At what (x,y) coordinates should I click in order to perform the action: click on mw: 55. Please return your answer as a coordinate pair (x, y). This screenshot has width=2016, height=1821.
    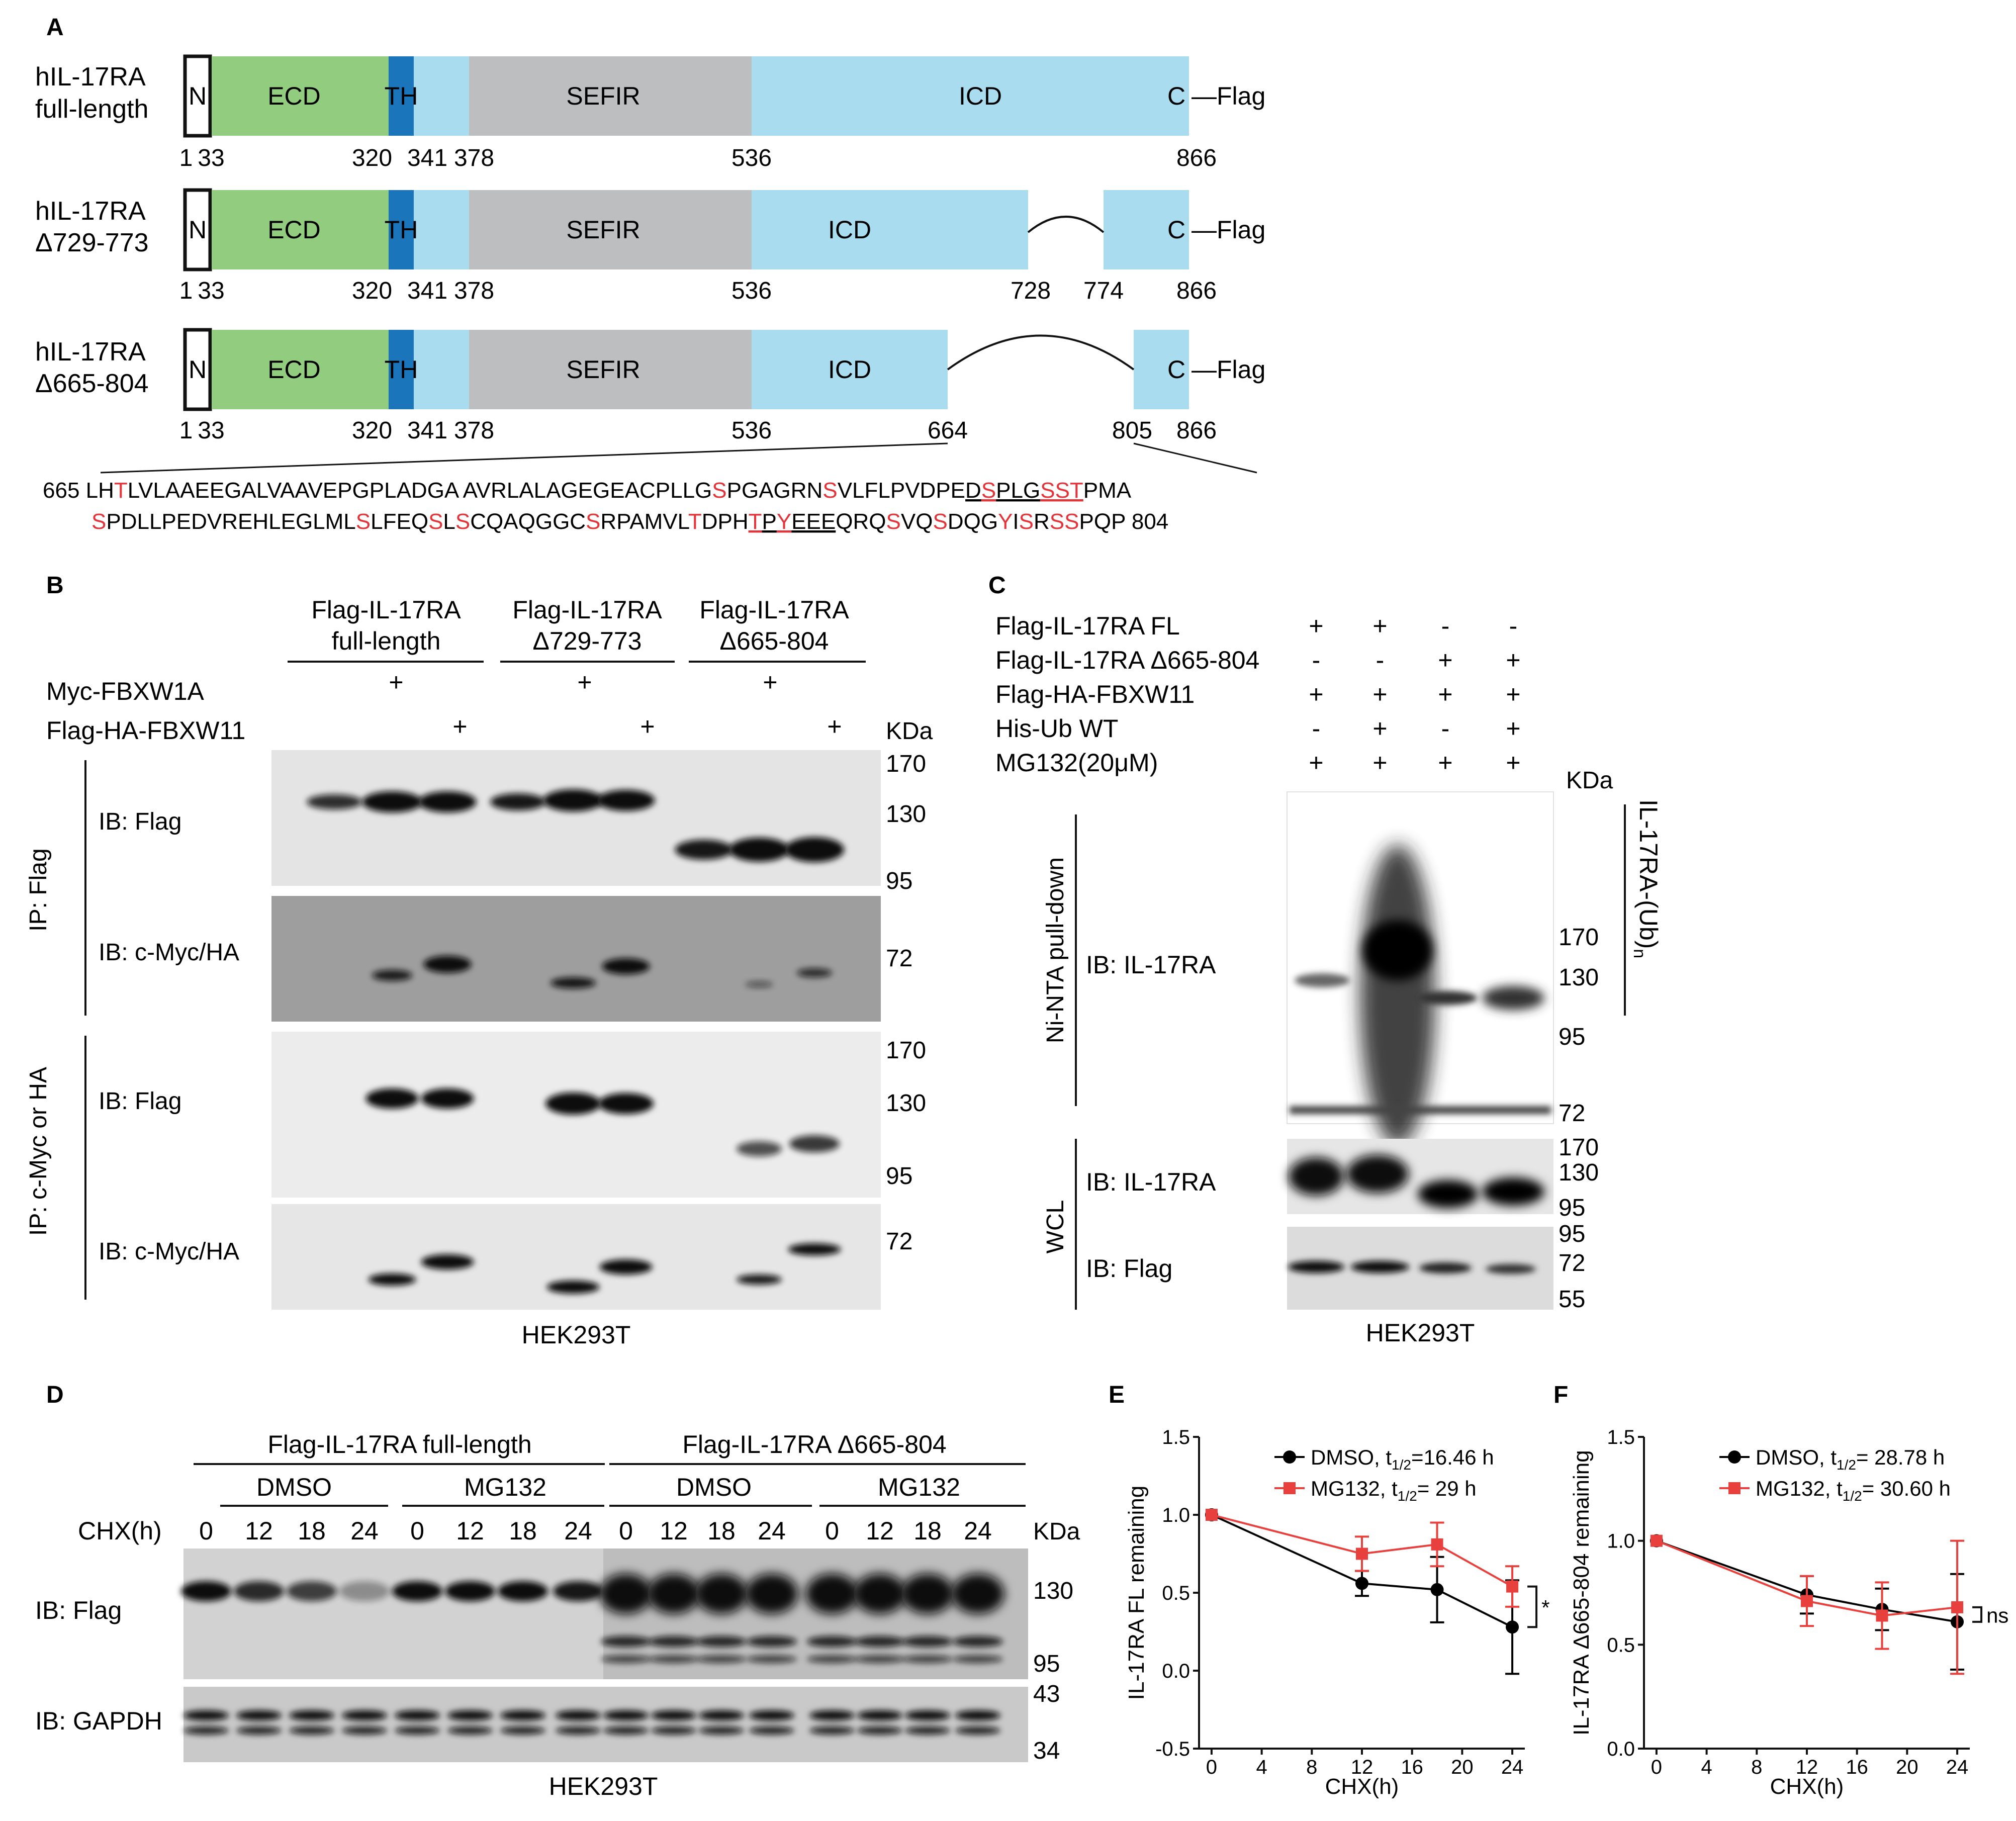
    Looking at the image, I should click on (1572, 1299).